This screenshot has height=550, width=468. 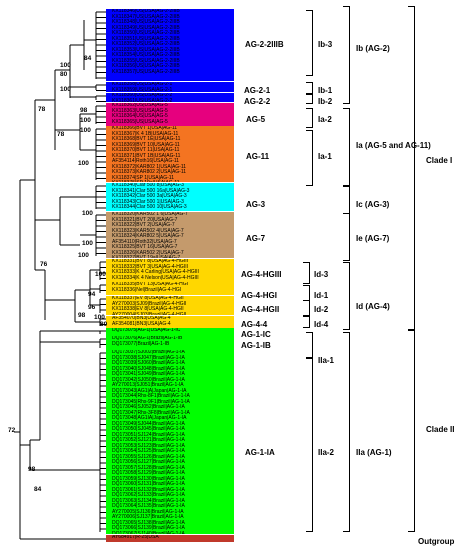 What do you see at coordinates (146, 60) in the screenshot?
I see `taxon-label: KX118355|US|USA|AG-2-2IIIB` at bounding box center [146, 60].